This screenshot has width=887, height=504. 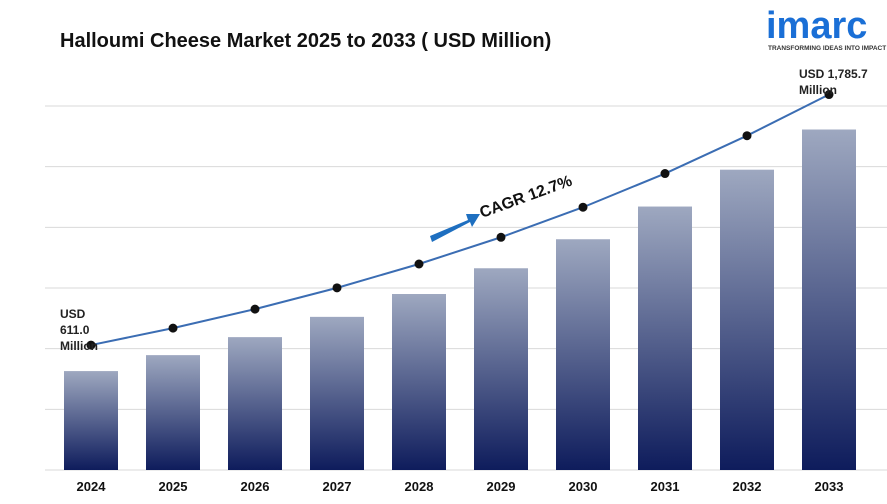 I want to click on x-tick-label: 2026, so click(x=255, y=486).